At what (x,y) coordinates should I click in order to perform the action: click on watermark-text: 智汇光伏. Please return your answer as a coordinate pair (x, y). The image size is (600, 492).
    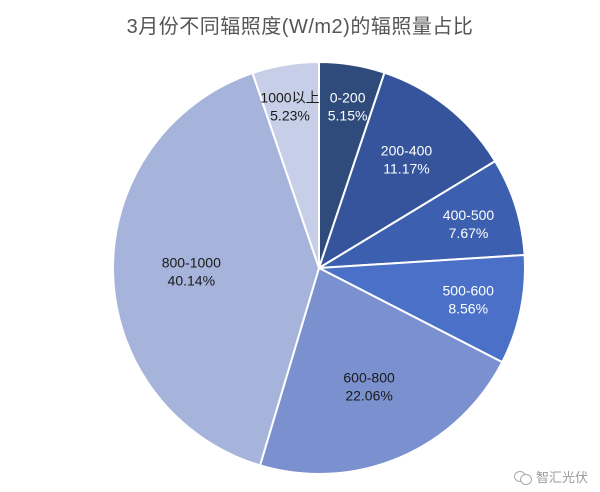
    Looking at the image, I should click on (561, 477).